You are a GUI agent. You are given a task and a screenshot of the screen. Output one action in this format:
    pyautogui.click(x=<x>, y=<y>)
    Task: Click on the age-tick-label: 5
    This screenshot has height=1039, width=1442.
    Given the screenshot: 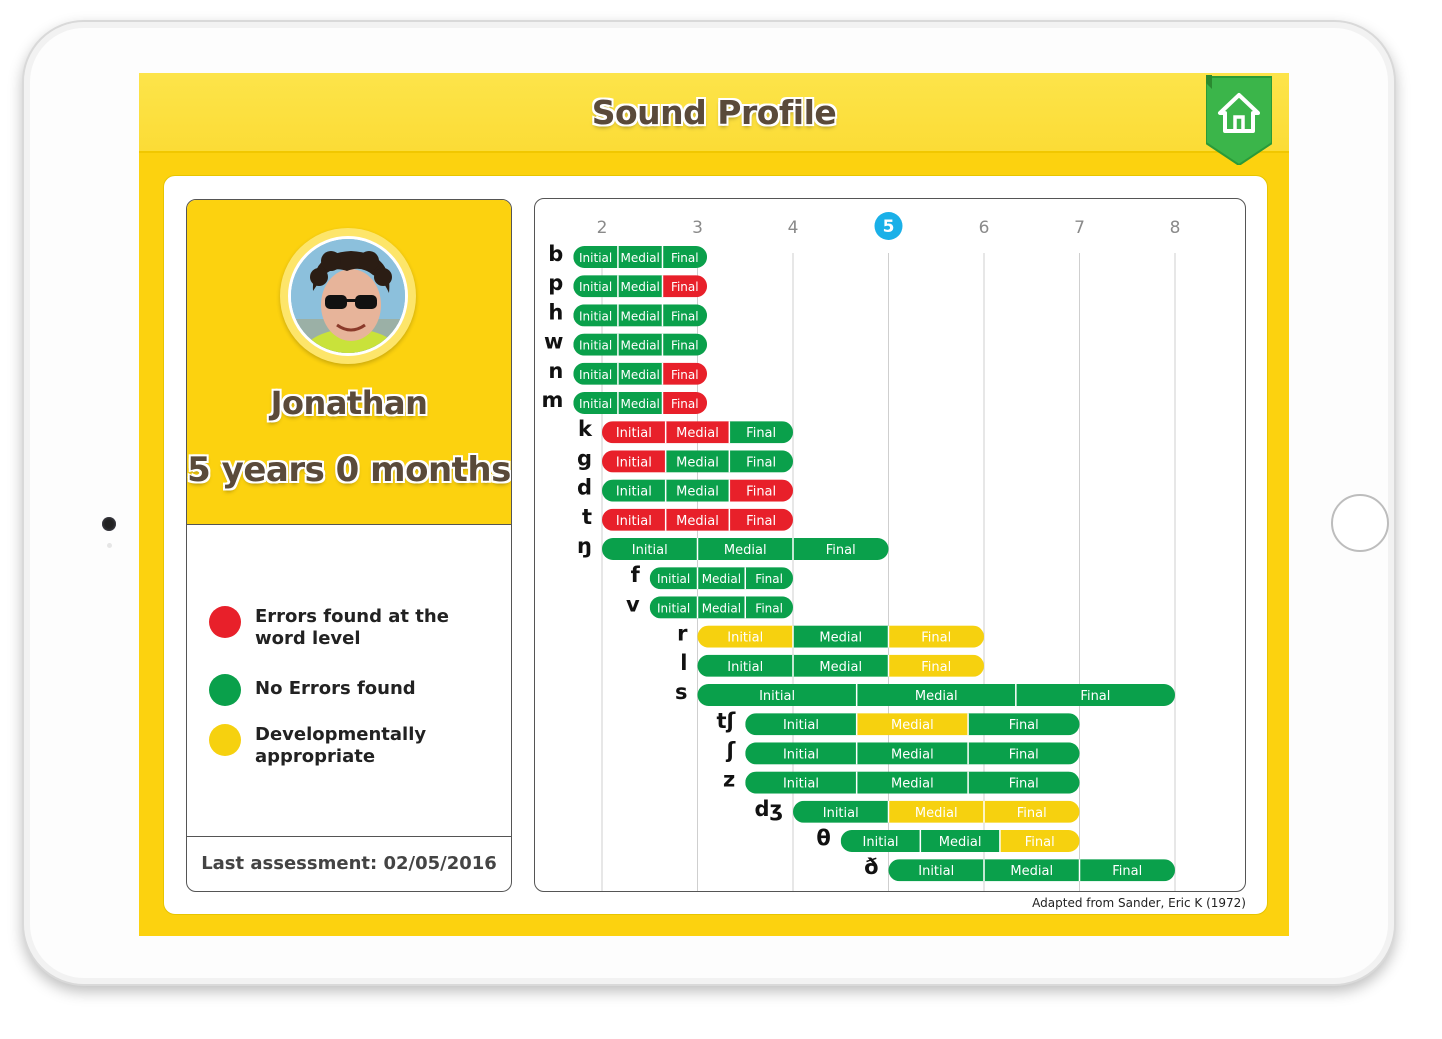 What is the action you would take?
    pyautogui.click(x=889, y=227)
    